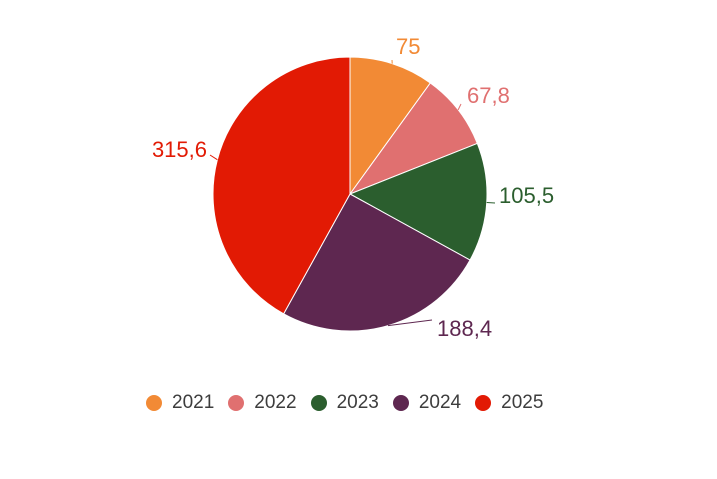  I want to click on legend-item-2022: 2022, so click(262, 403).